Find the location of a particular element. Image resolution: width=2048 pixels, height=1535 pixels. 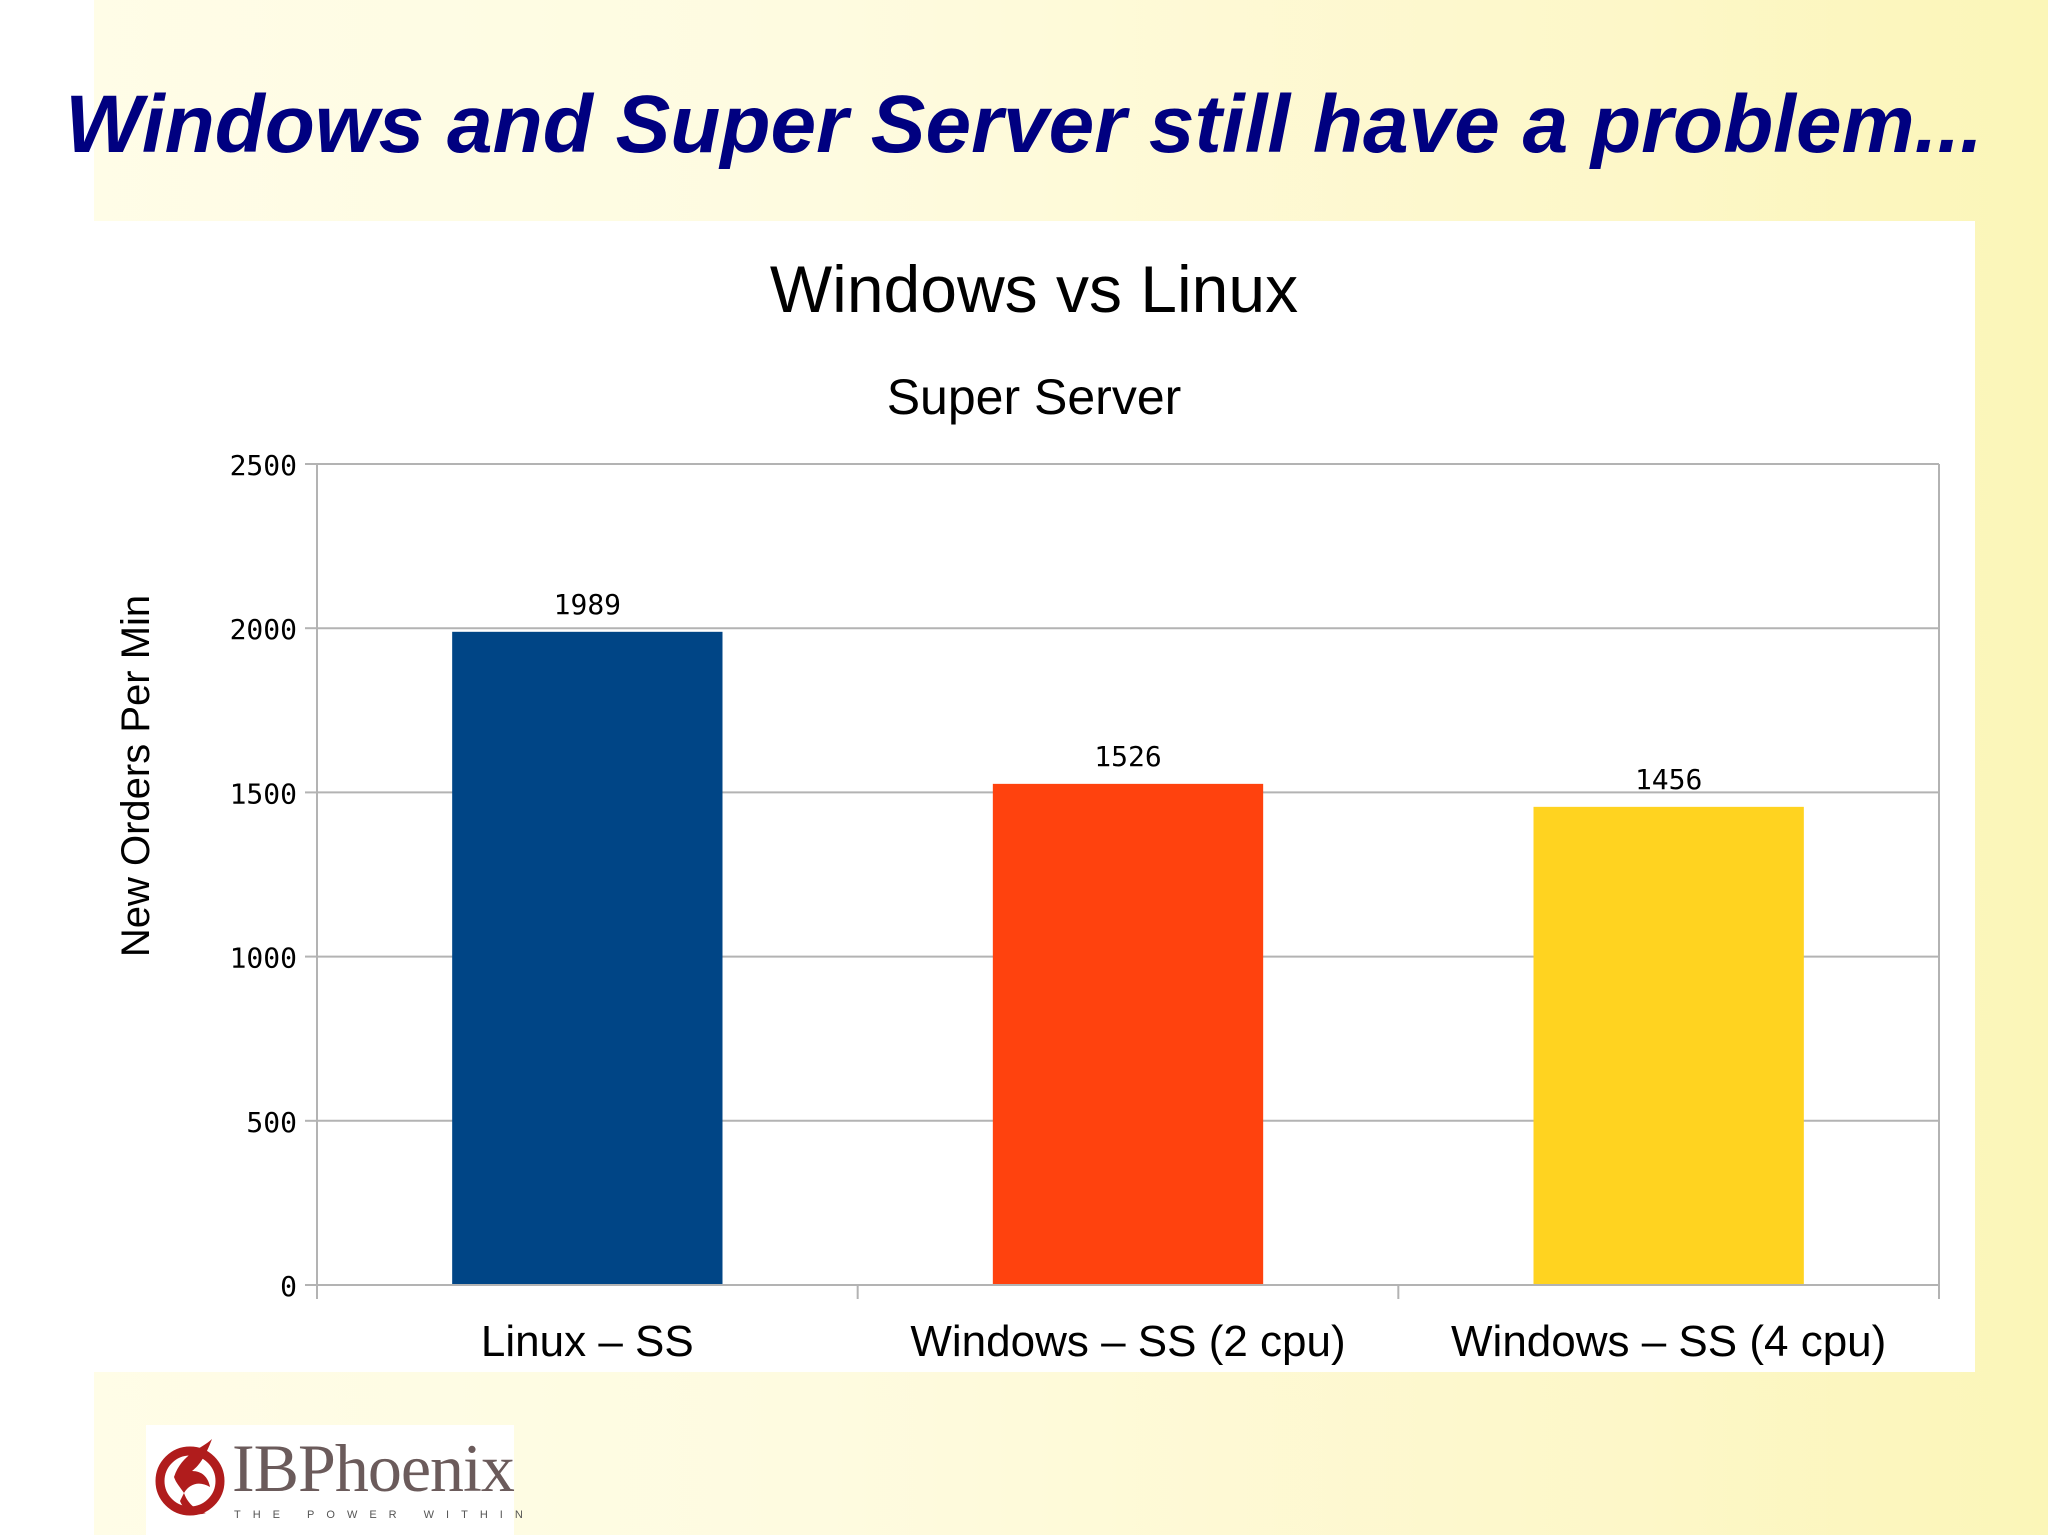

y-tick-label: 0 is located at coordinates (288, 1286).